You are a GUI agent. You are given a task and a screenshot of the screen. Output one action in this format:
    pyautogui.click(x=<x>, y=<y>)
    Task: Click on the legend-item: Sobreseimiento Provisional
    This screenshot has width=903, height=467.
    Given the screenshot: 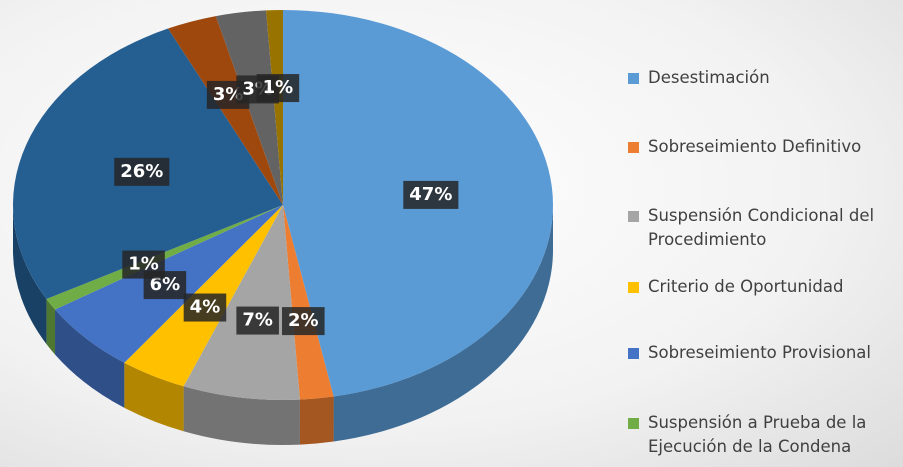 What is the action you would take?
    pyautogui.click(x=763, y=353)
    